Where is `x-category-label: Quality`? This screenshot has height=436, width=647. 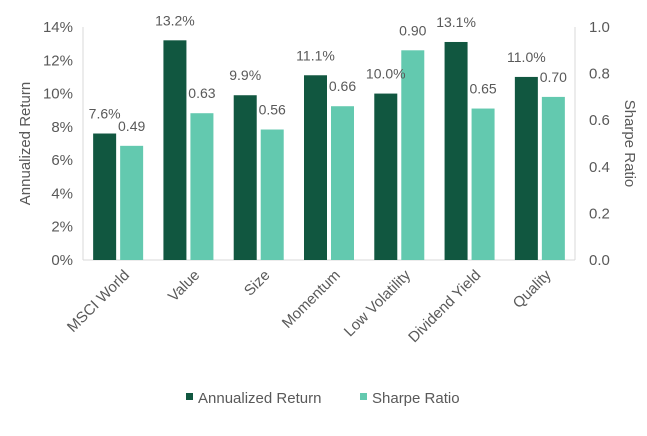 x-category-label: Quality is located at coordinates (532, 288).